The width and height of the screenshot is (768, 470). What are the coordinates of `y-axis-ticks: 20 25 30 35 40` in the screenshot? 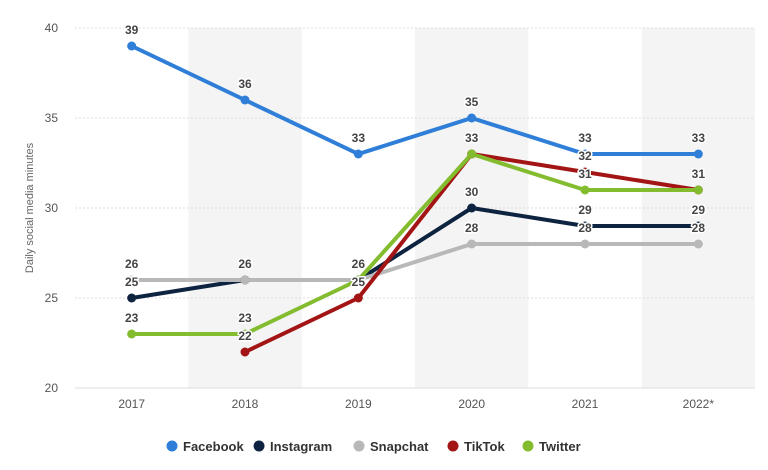 It's located at (52, 208).